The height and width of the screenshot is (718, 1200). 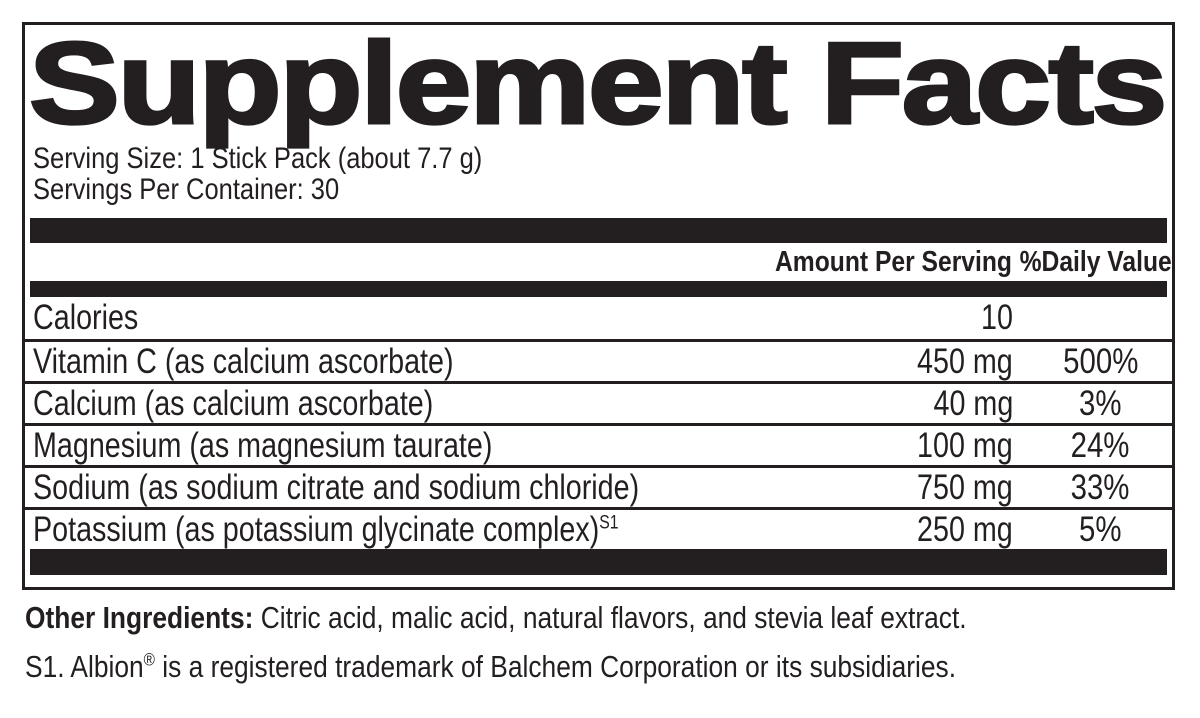 I want to click on servings-per-container-text: Servings Per Container: 30, so click(x=186, y=189).